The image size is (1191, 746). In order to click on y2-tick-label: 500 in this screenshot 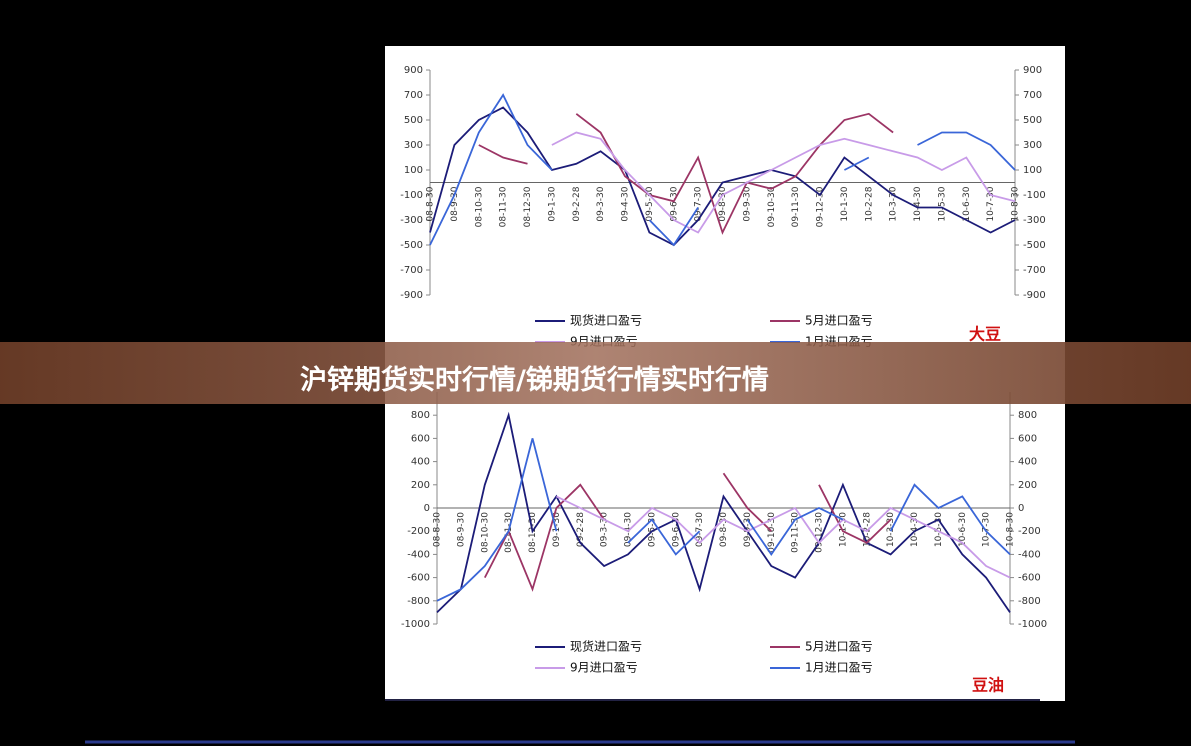, I will do `click(1032, 120)`.